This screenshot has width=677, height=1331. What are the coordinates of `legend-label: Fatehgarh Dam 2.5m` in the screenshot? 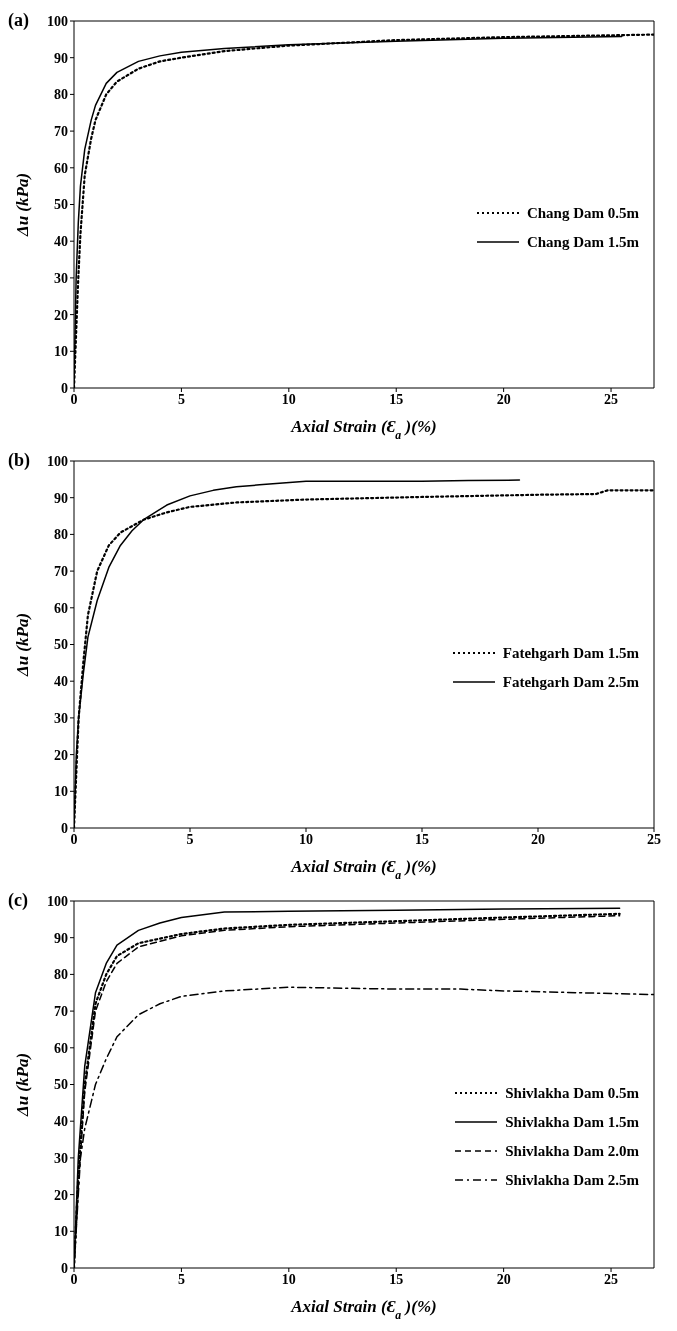 It's located at (570, 682).